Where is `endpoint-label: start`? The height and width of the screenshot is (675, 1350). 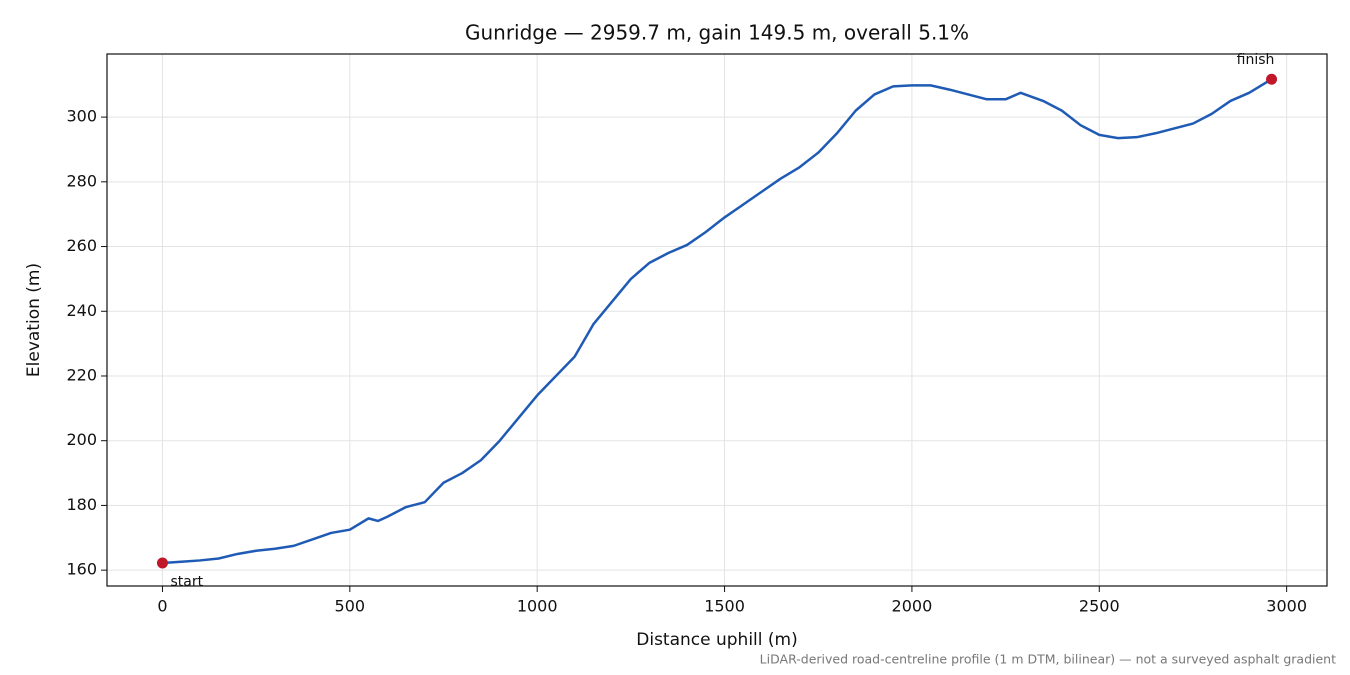
endpoint-label: start is located at coordinates (186, 582).